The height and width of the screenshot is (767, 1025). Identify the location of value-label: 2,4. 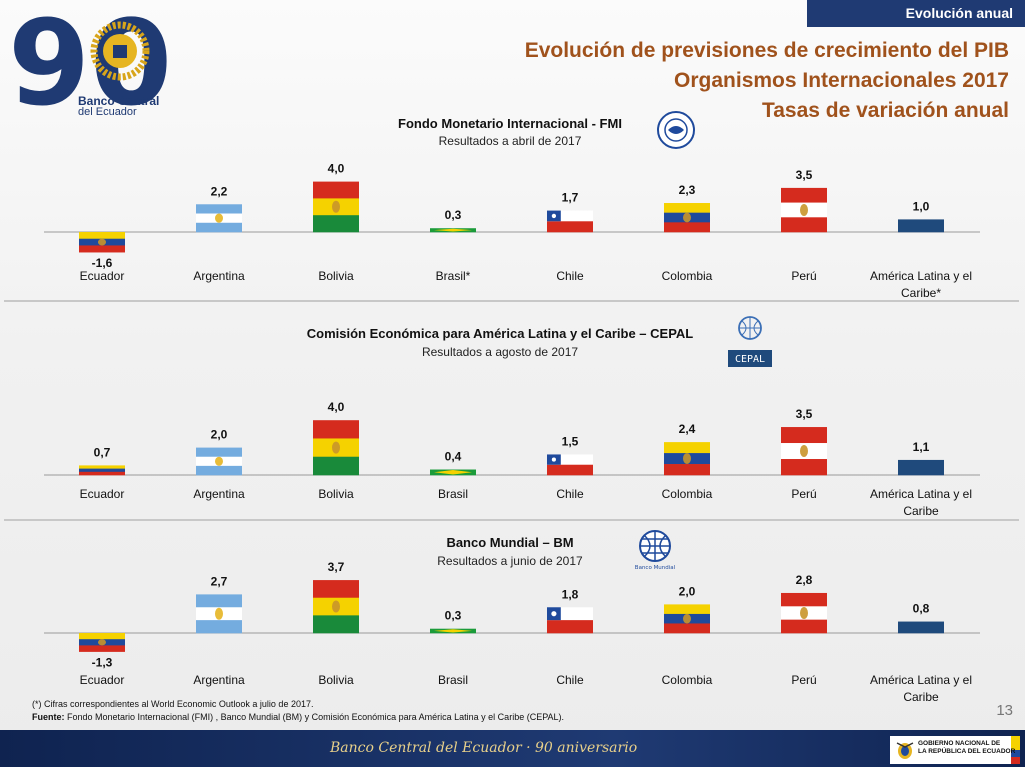
(687, 429).